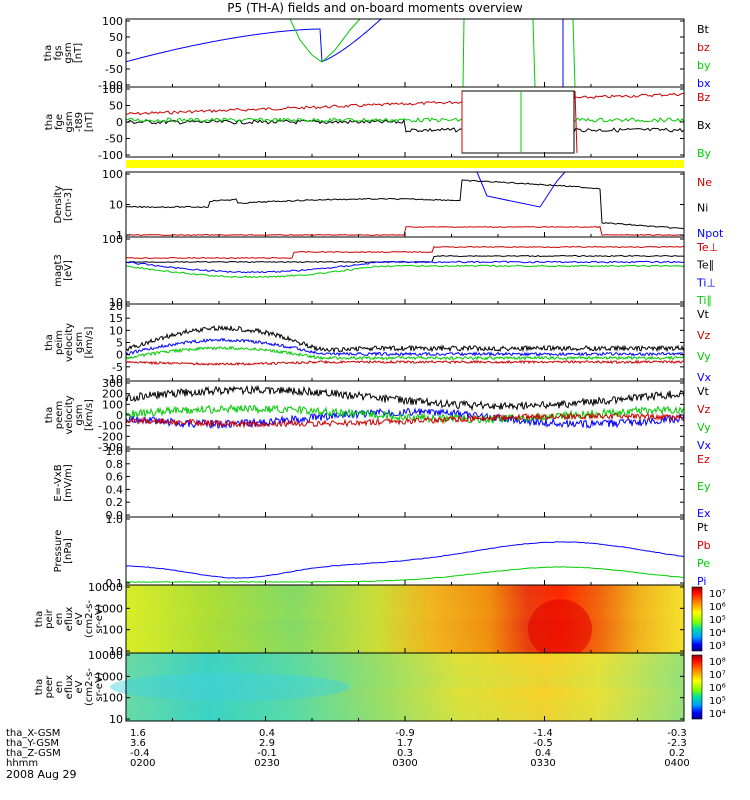 This screenshot has height=800, width=750. What do you see at coordinates (676, 763) in the screenshot?
I see `footer-value: 0400` at bounding box center [676, 763].